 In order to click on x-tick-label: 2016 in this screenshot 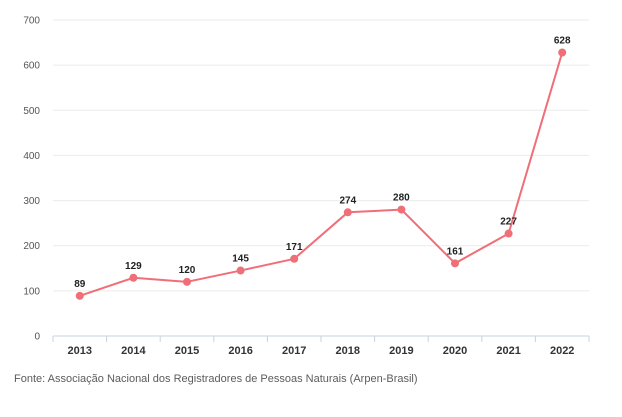, I will do `click(240, 351)`.